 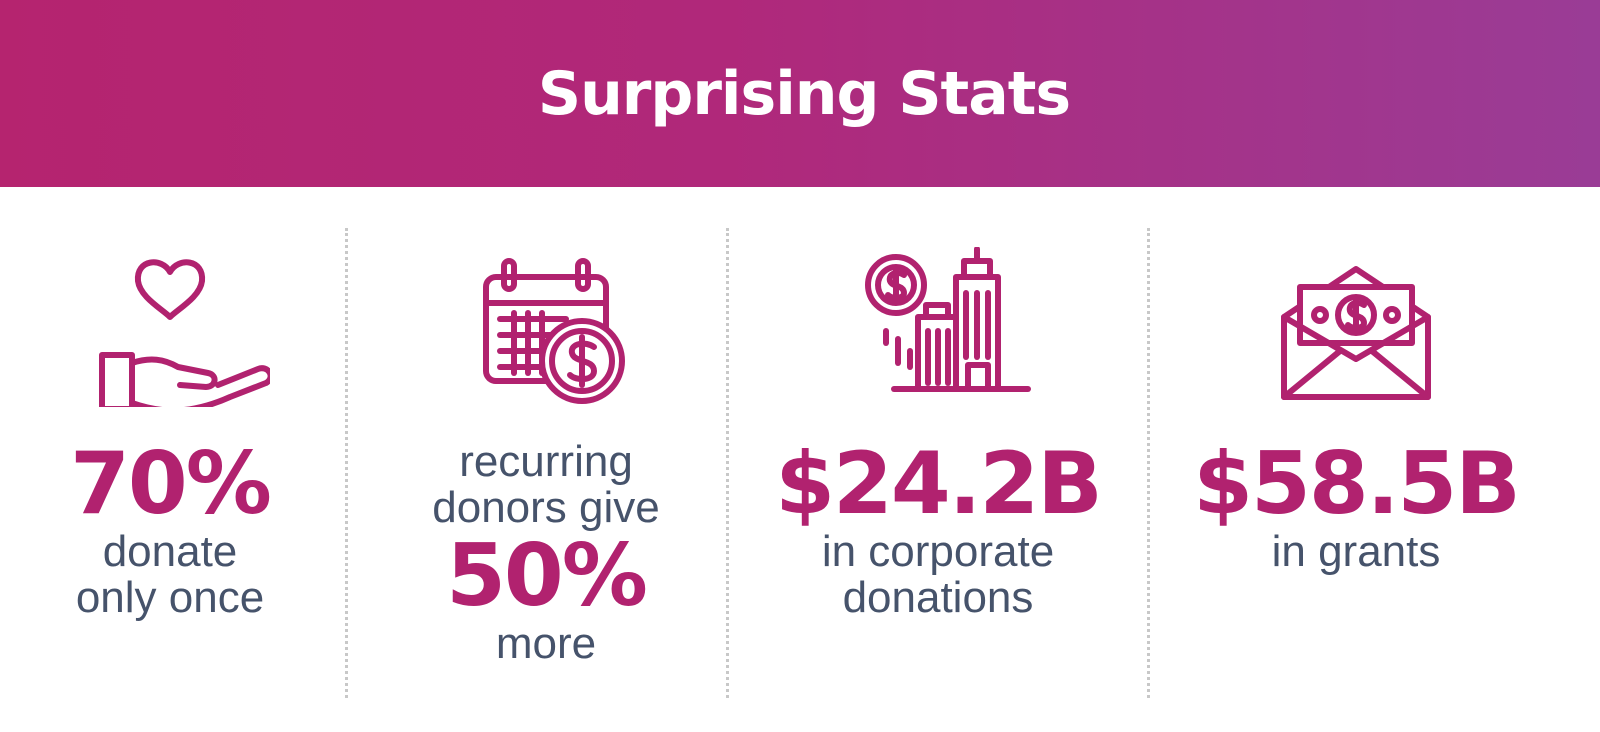 What do you see at coordinates (546, 507) in the screenshot?
I see `stat-label-line: donors give` at bounding box center [546, 507].